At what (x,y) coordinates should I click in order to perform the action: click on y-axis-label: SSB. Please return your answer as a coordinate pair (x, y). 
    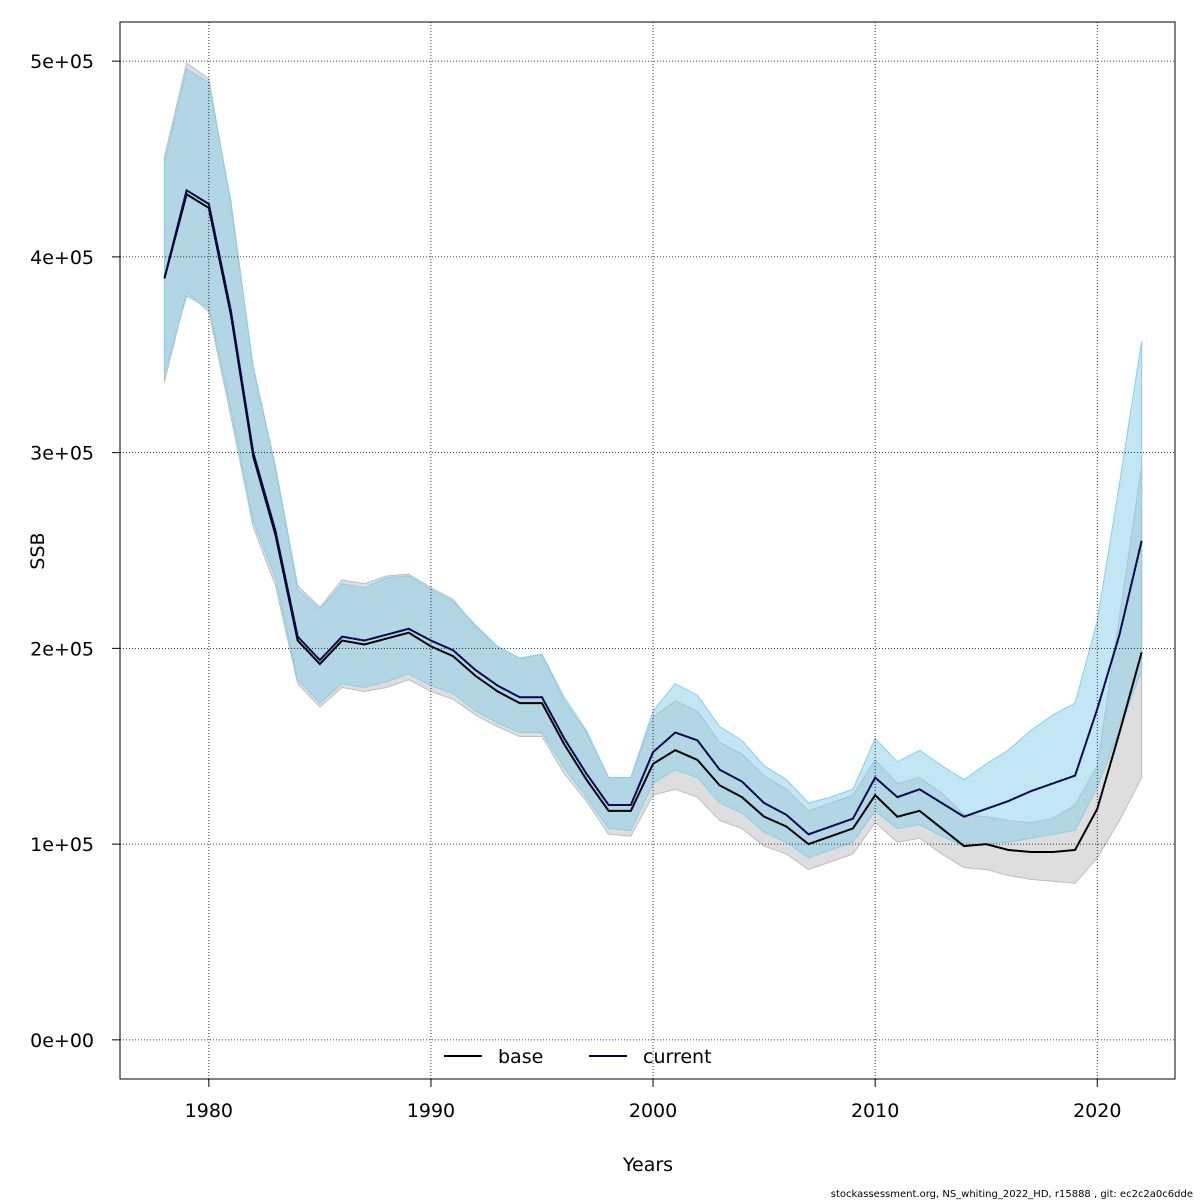
    Looking at the image, I should click on (38, 550).